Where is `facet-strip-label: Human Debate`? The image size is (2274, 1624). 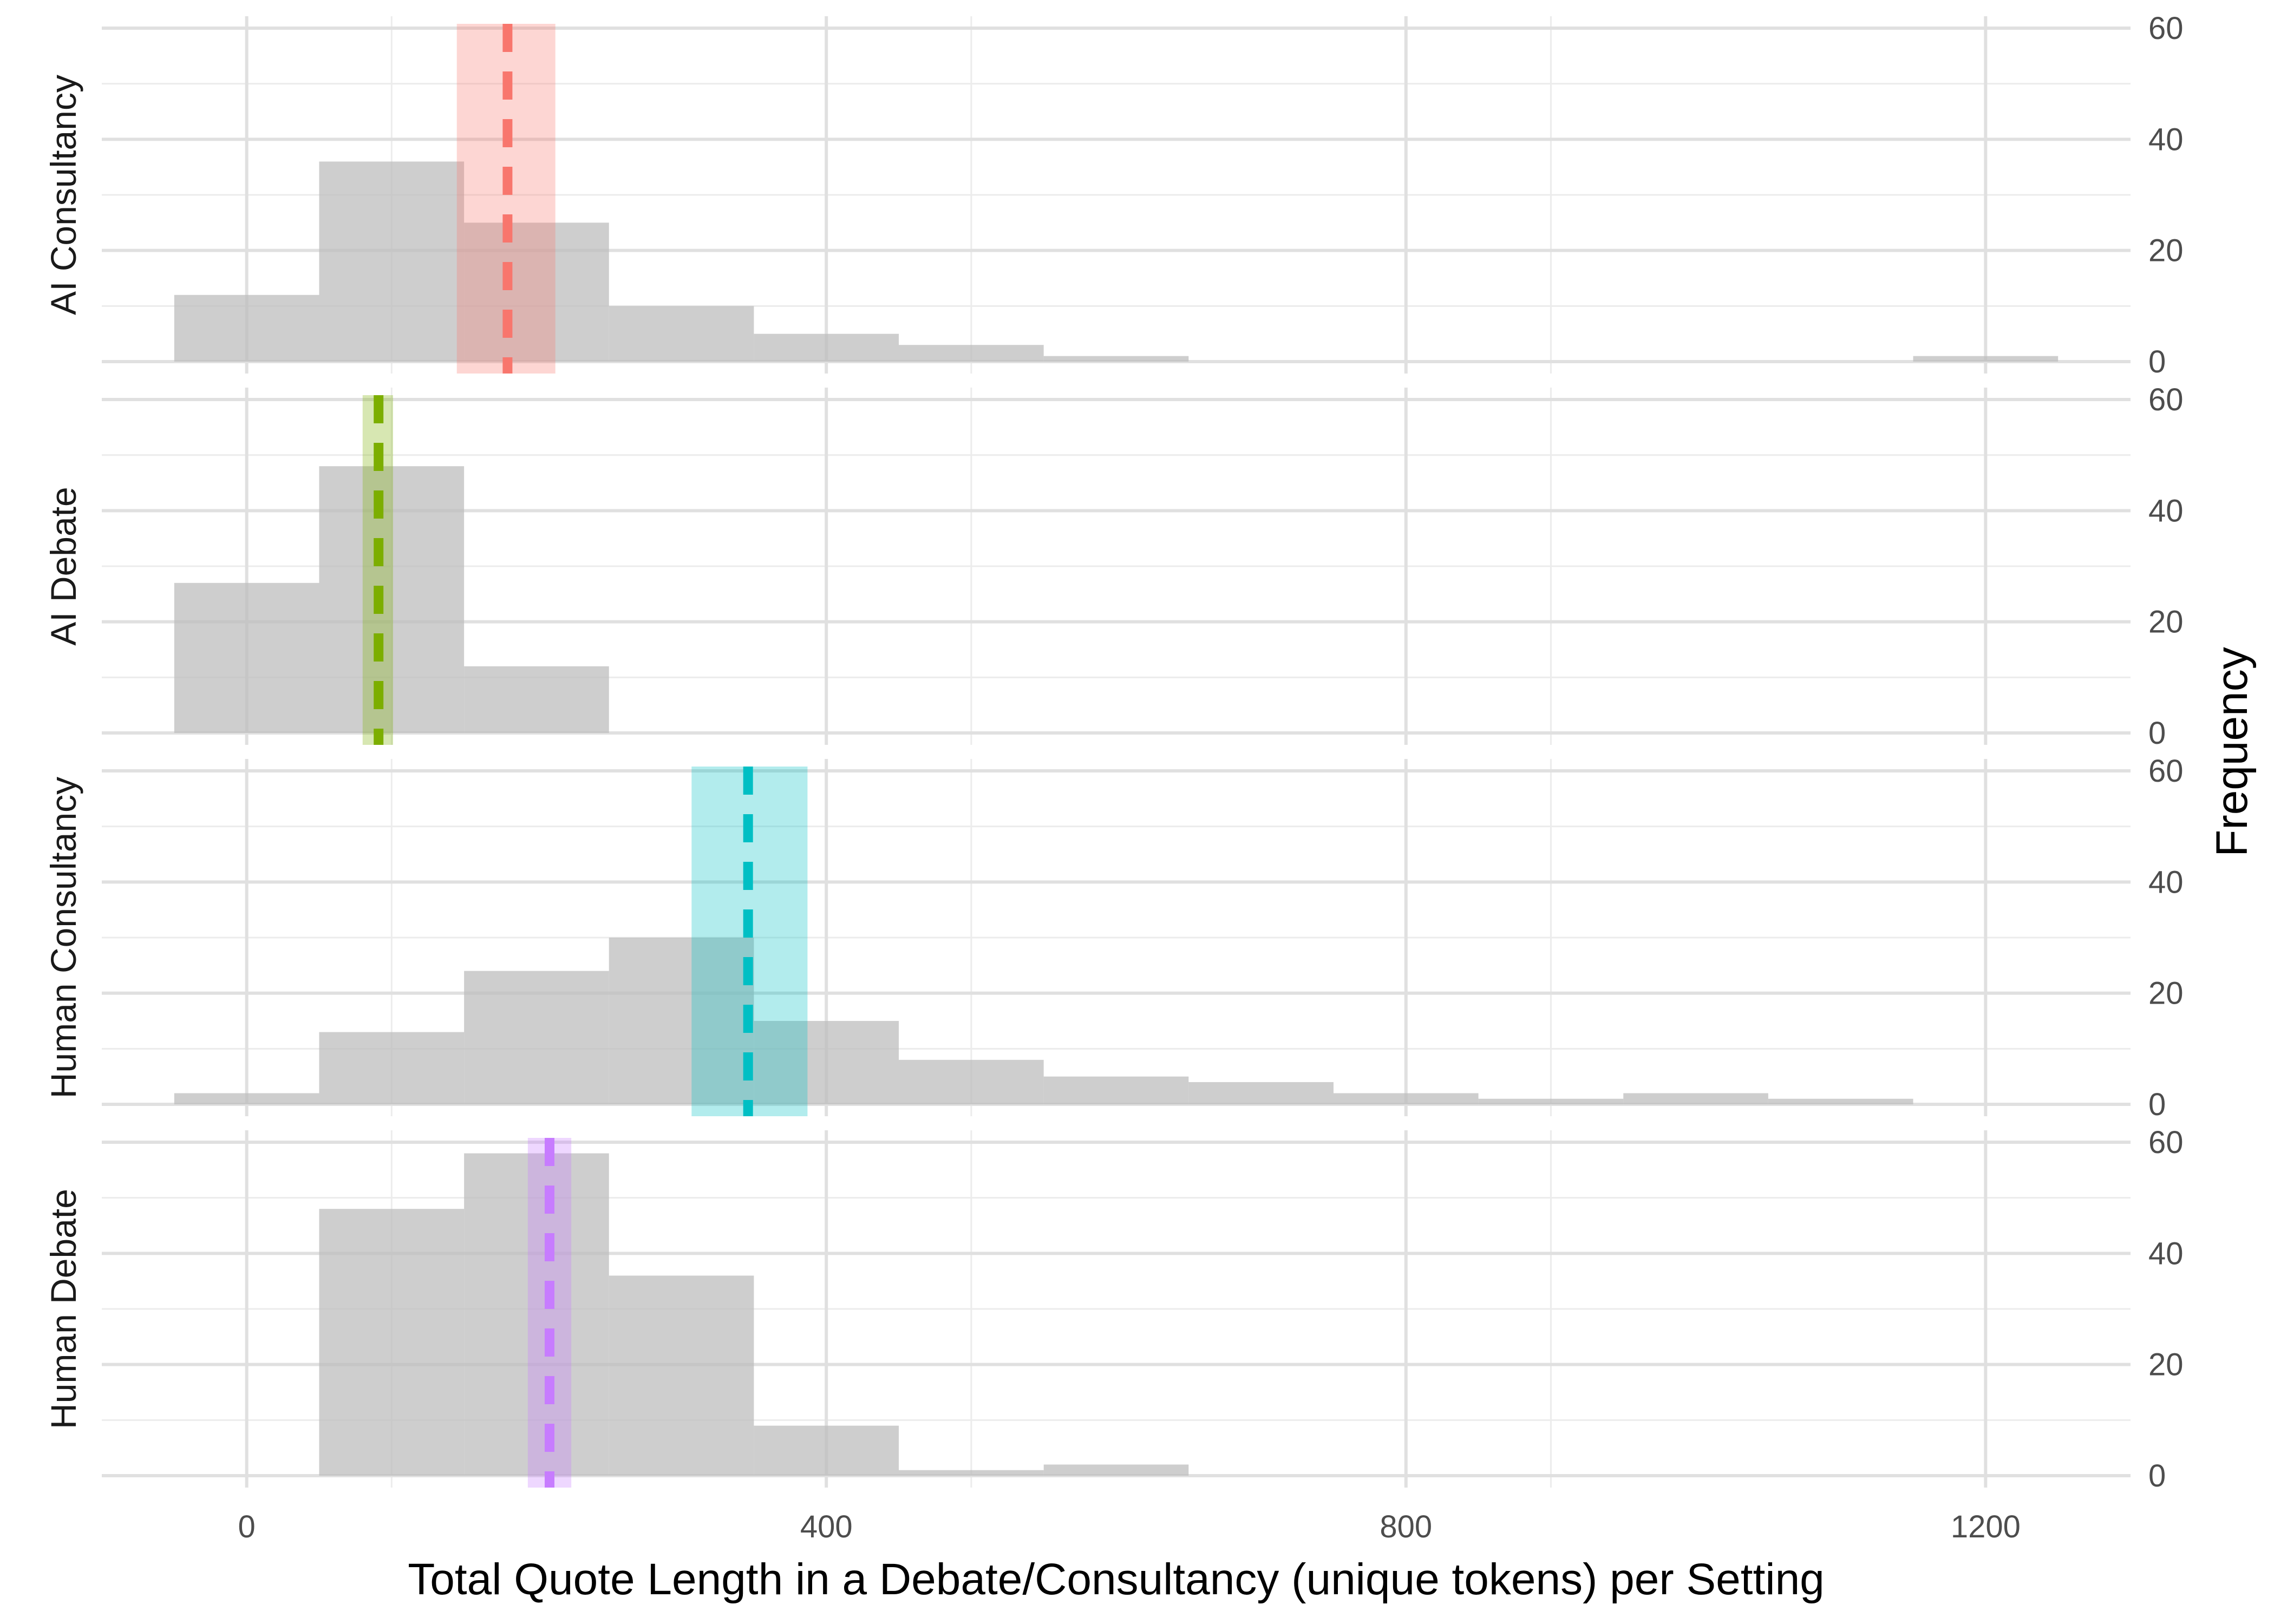 facet-strip-label: Human Debate is located at coordinates (63, 1309).